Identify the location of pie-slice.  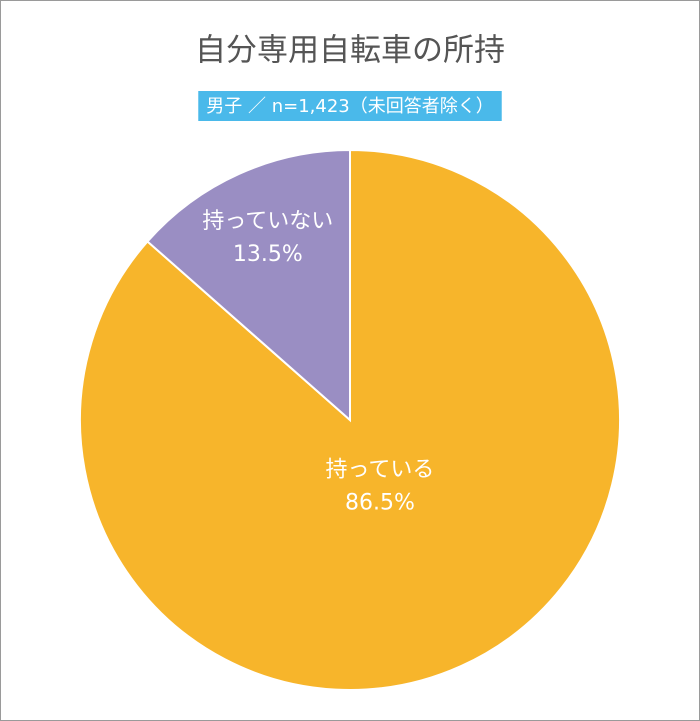
(248, 285).